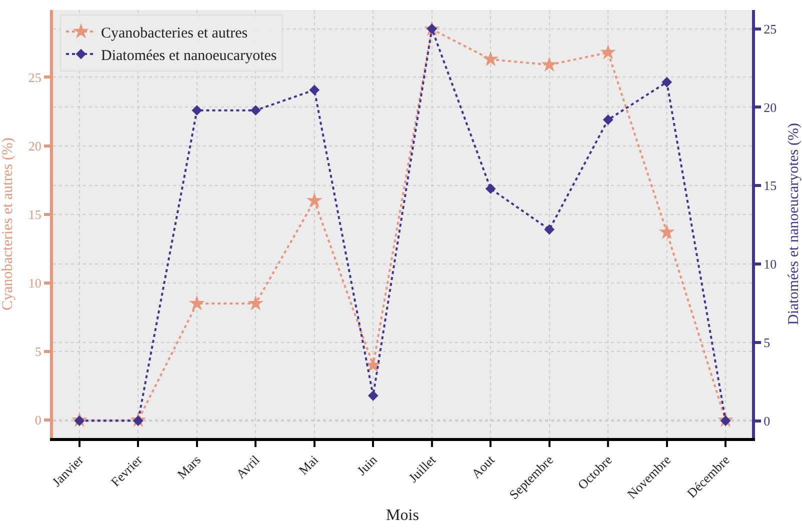 This screenshot has height=531, width=802. What do you see at coordinates (770, 186) in the screenshot?
I see `y2-tick-label: 15` at bounding box center [770, 186].